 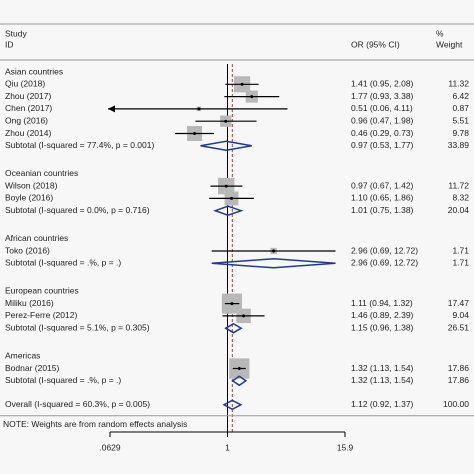 I want to click on subtotal-label: Subtotal (I-squared = 5.1%, p = 0.305), so click(x=77, y=327).